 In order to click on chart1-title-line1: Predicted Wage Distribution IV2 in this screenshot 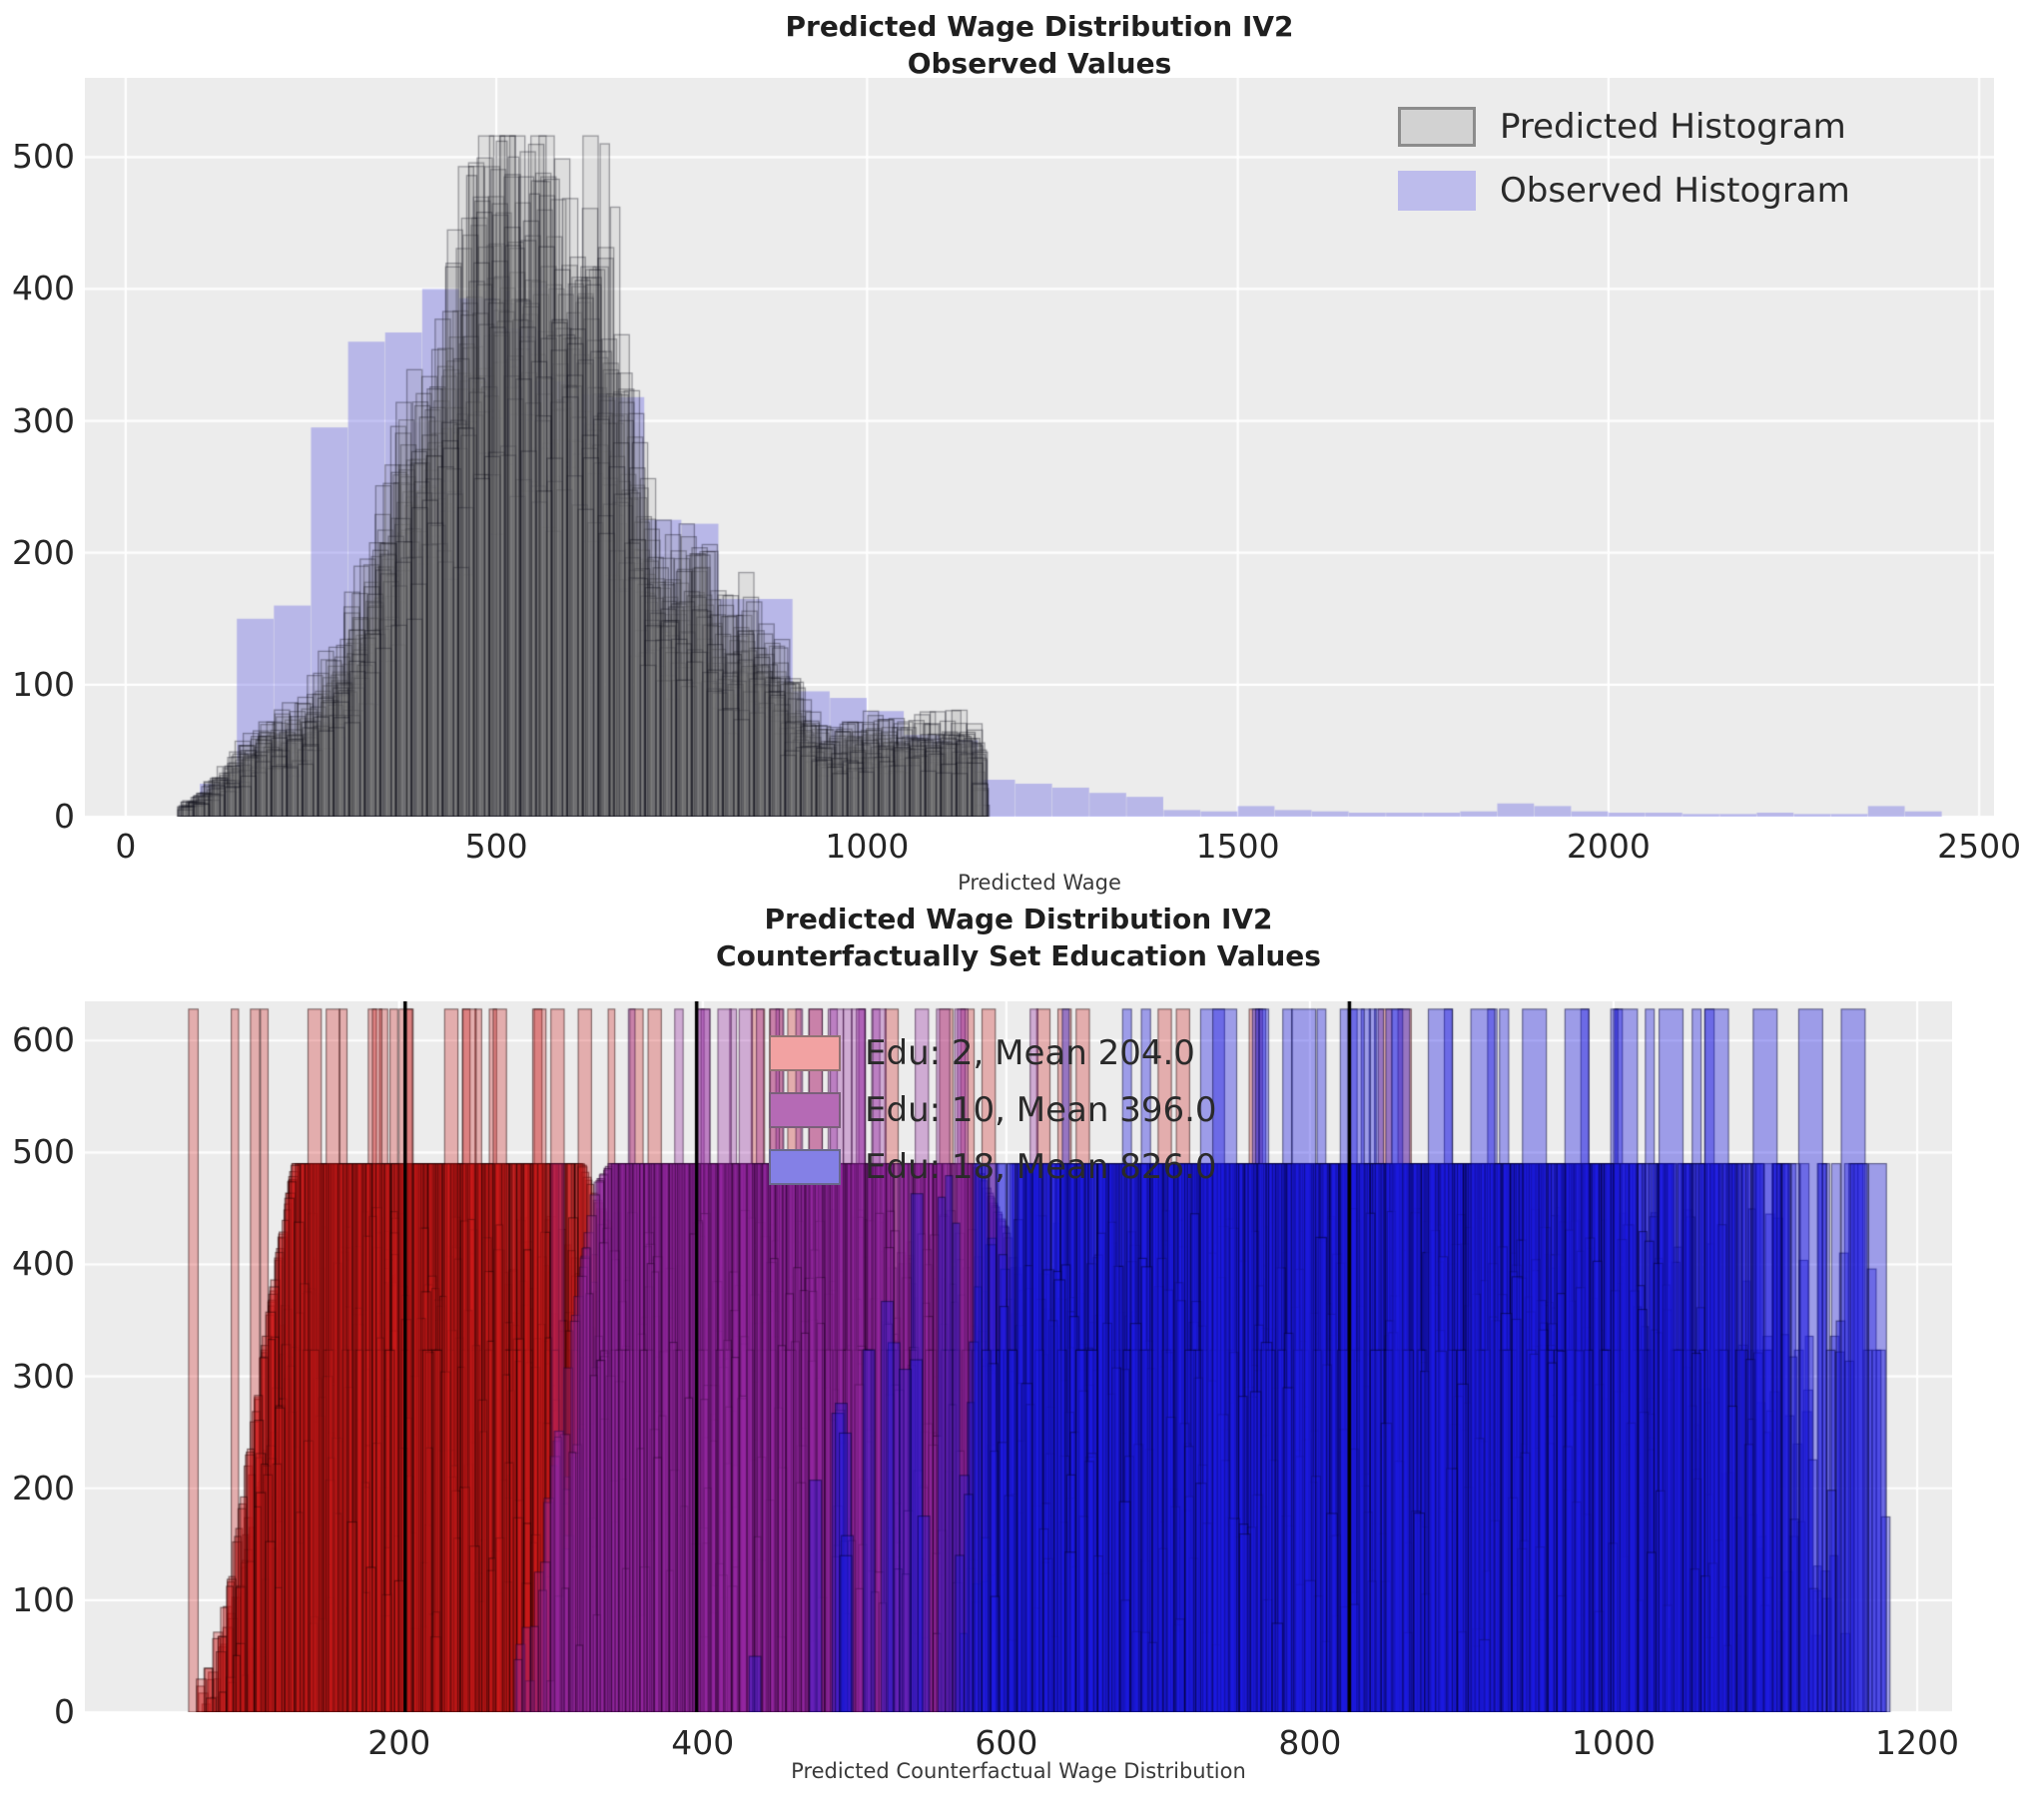, I will do `click(1039, 26)`.